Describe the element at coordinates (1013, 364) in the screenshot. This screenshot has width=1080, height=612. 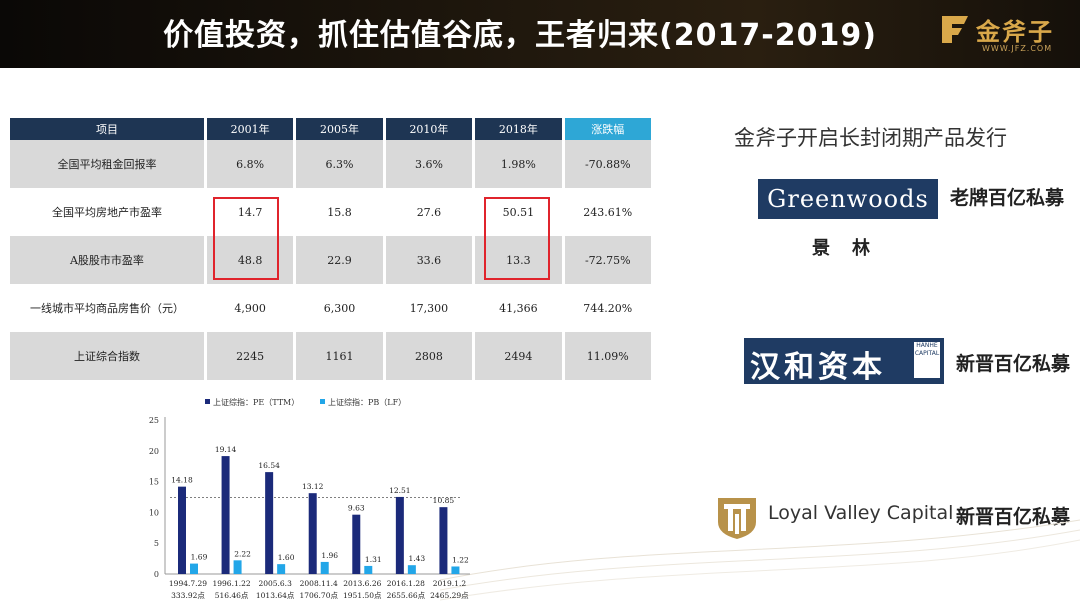
I see `fund-label-hanhe: 新晋百亿私募` at that location.